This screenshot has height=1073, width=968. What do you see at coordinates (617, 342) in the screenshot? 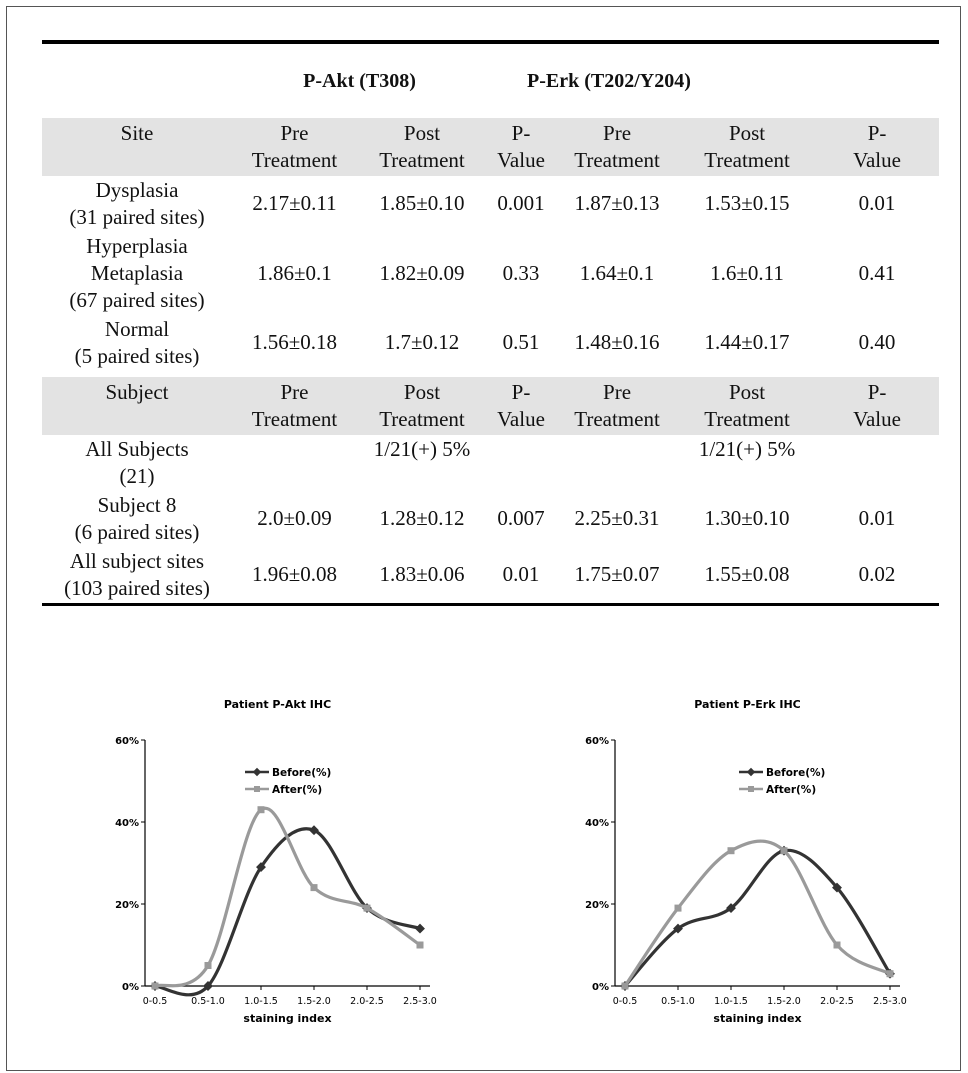
I see `cell-erk-pre: 1.48±0.16` at bounding box center [617, 342].